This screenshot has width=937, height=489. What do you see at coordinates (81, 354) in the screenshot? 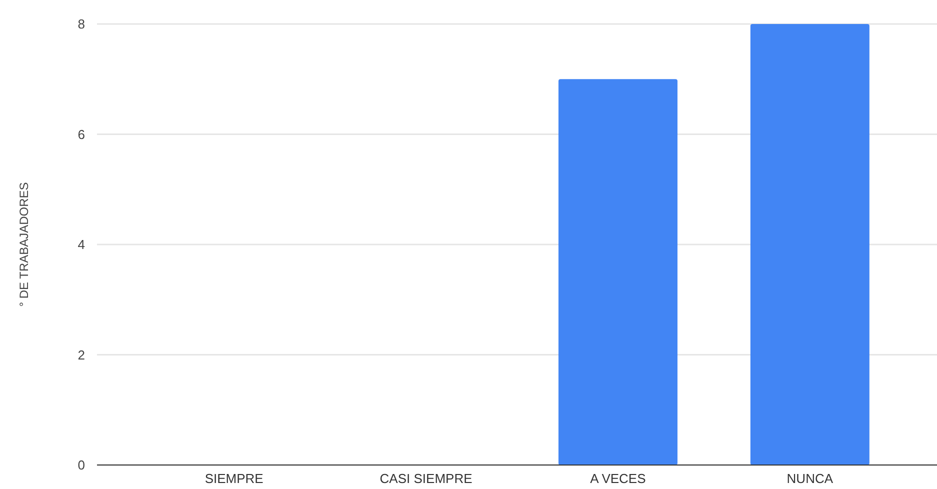
I see `y-tick-label: 2` at bounding box center [81, 354].